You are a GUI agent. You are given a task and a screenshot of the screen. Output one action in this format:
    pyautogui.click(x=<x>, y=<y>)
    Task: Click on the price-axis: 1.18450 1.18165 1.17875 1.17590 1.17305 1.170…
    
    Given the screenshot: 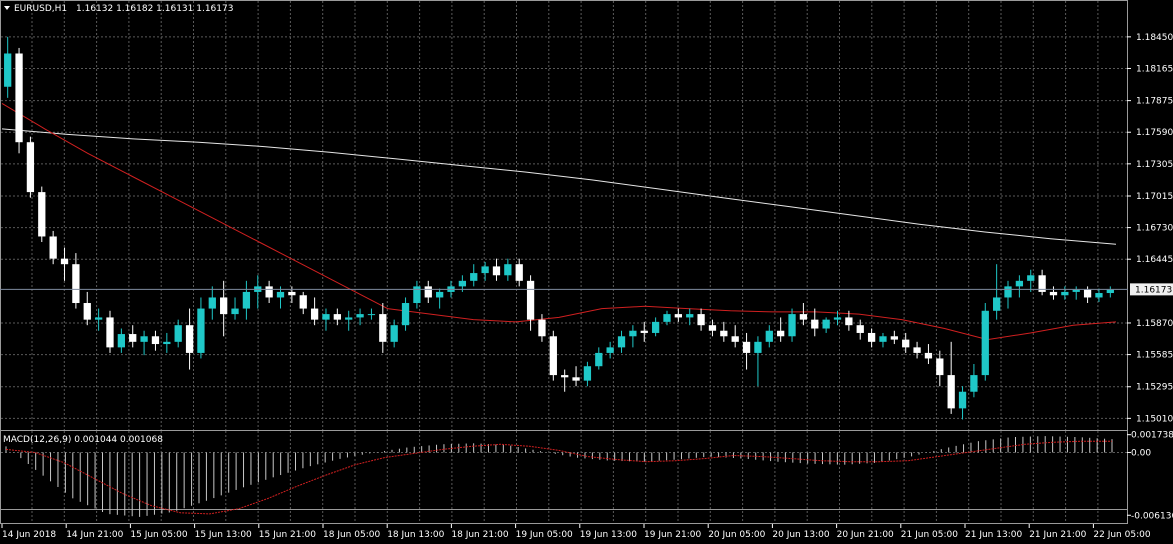 What is the action you would take?
    pyautogui.click(x=1150, y=228)
    